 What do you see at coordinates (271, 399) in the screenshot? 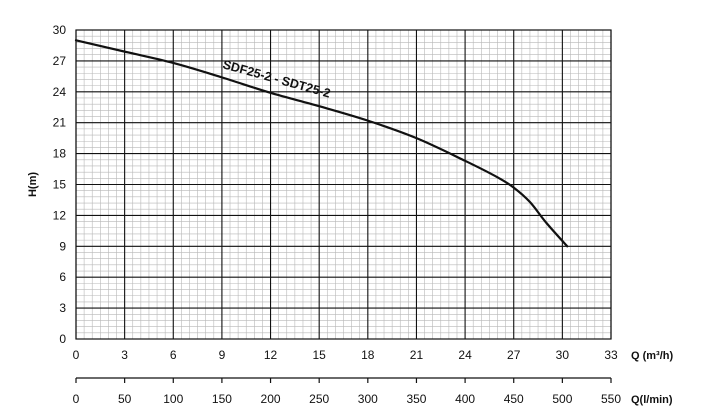
I see `secondary-tick-label: 200` at bounding box center [271, 399].